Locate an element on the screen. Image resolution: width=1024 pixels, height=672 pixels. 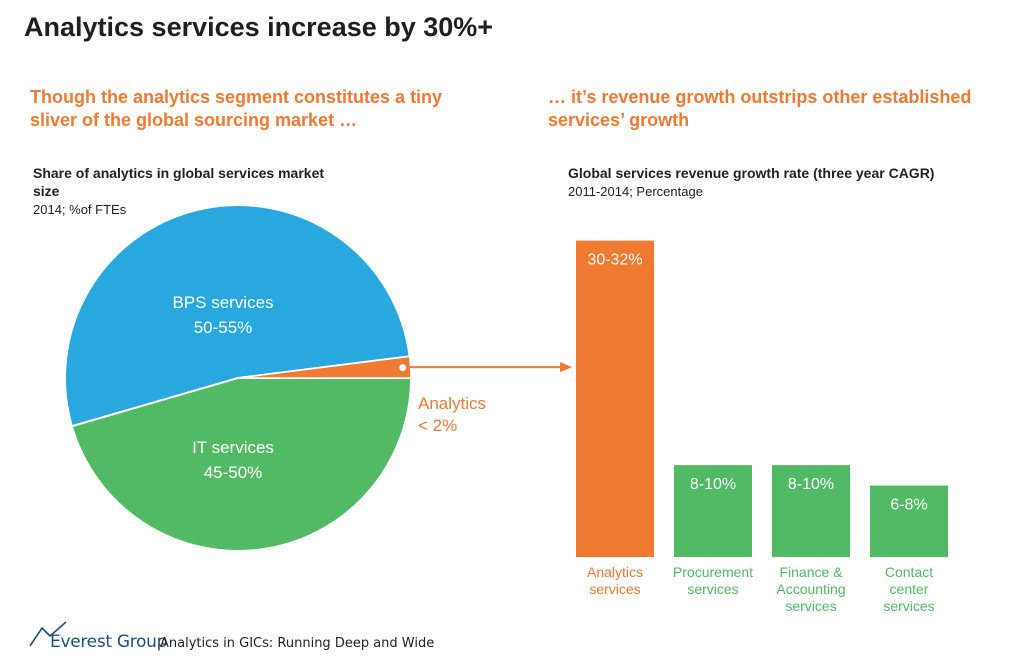
pie-slice-bps-services is located at coordinates (237, 316).